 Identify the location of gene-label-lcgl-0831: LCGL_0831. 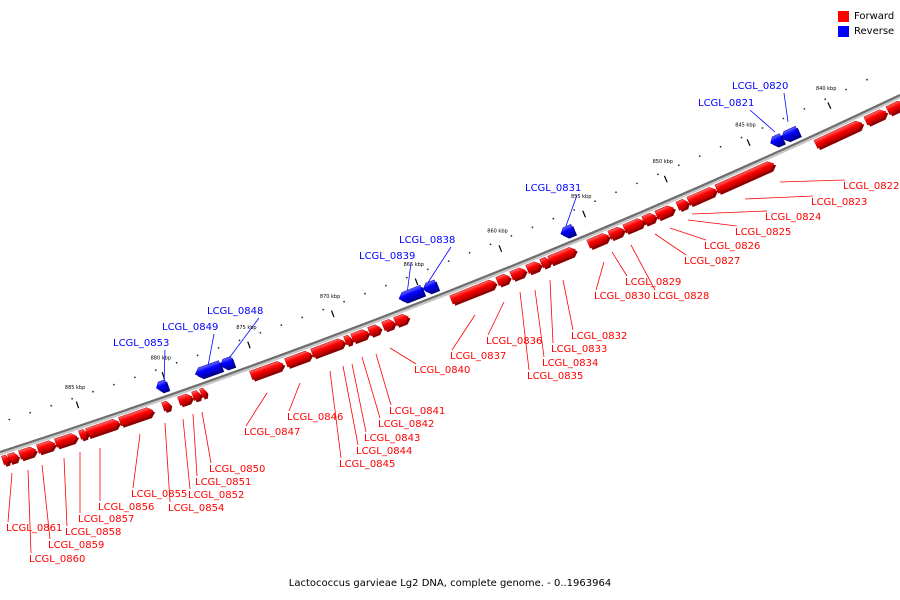
(553, 188).